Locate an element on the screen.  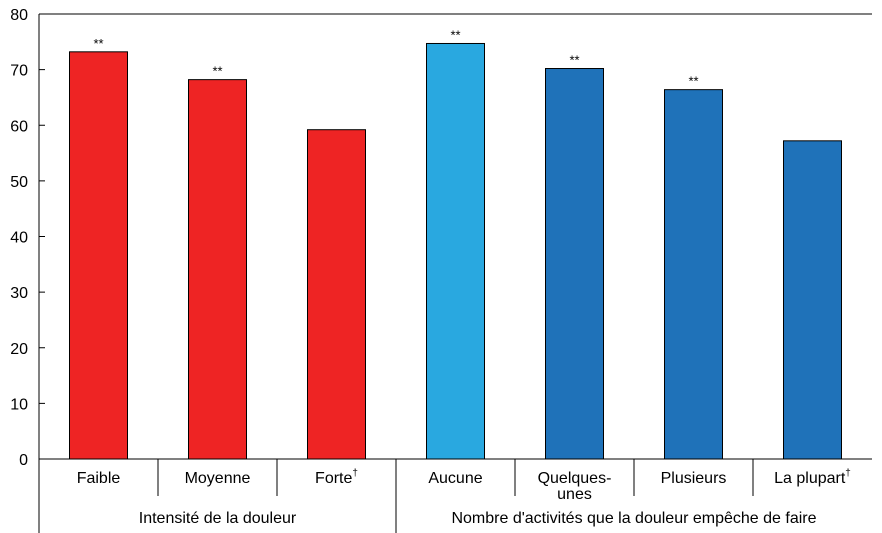
y-tick-label: 10 is located at coordinates (19, 404).